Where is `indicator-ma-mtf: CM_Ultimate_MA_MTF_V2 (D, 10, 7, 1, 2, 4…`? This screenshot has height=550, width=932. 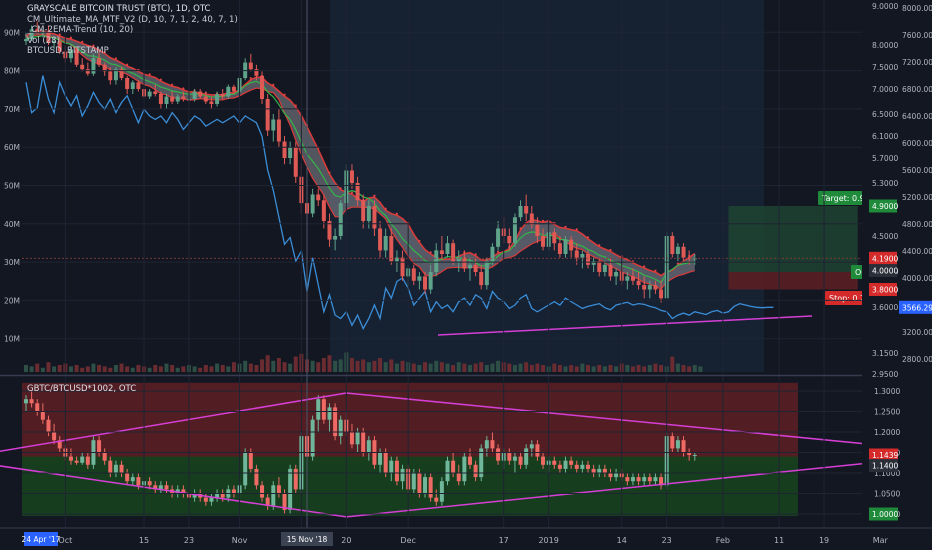 indicator-ma-mtf: CM_Ultimate_MA_MTF_V2 (D, 10, 7, 1, 2, 4… is located at coordinates (132, 19).